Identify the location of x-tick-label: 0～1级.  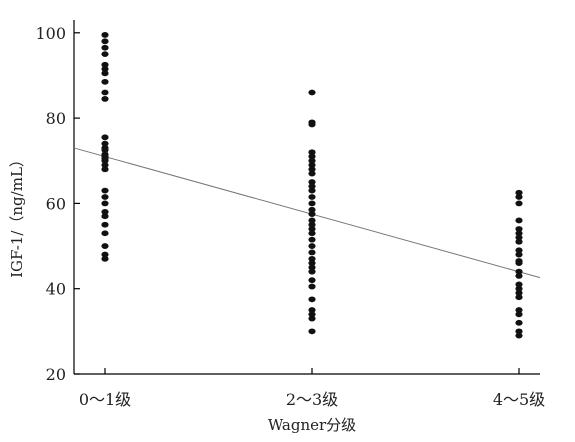
(105, 399).